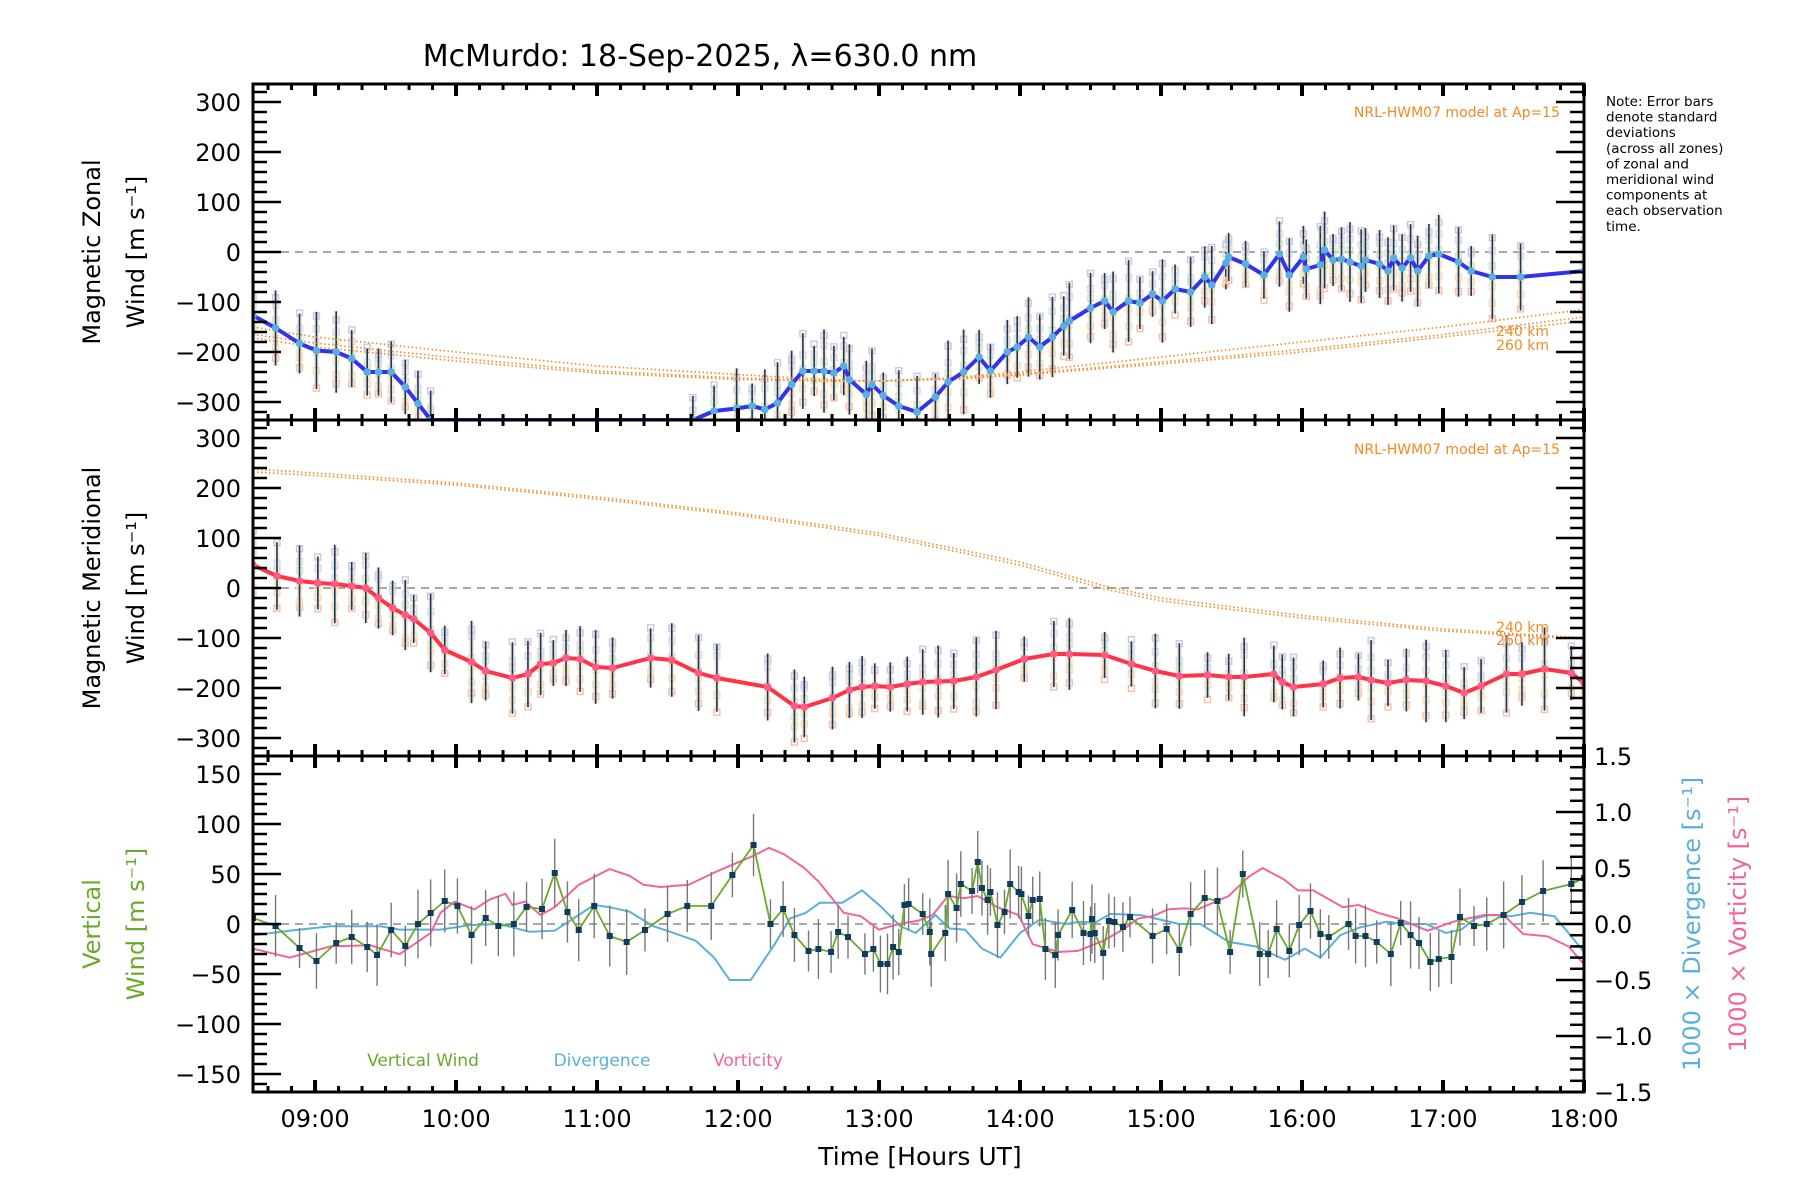 The height and width of the screenshot is (1200, 1800). I want to click on left-y-tick-label: −100, so click(208, 1025).